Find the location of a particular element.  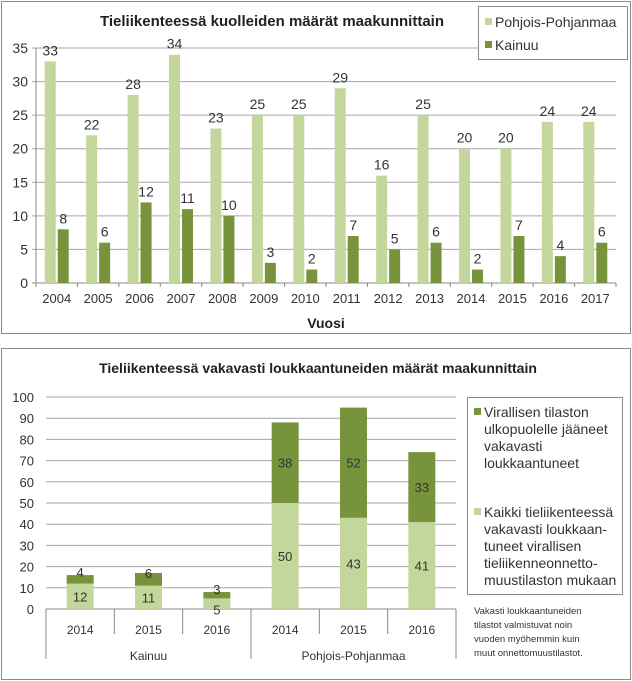

legend-swatch is located at coordinates (477, 511).